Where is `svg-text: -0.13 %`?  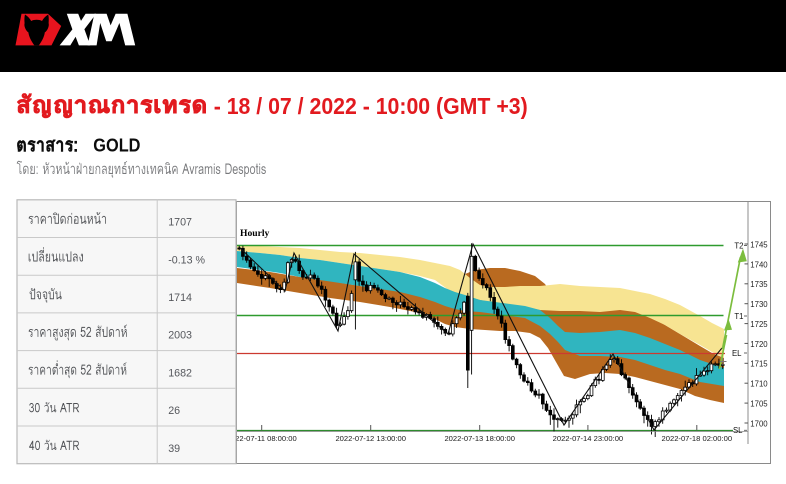
svg-text: -0.13 % is located at coordinates (186, 260).